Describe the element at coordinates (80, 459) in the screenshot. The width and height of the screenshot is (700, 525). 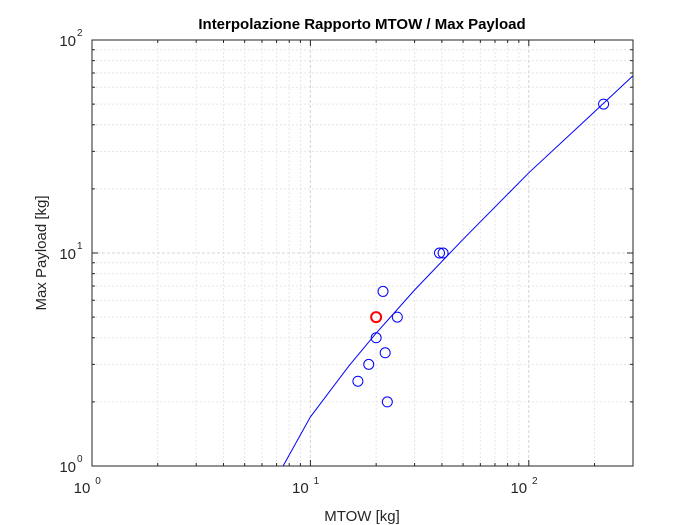
I see `y-tick-label-exponent: 0` at that location.